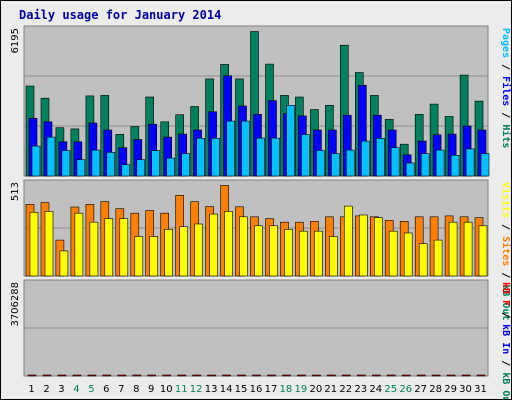  I want to click on day-label-25: 25, so click(390, 389).